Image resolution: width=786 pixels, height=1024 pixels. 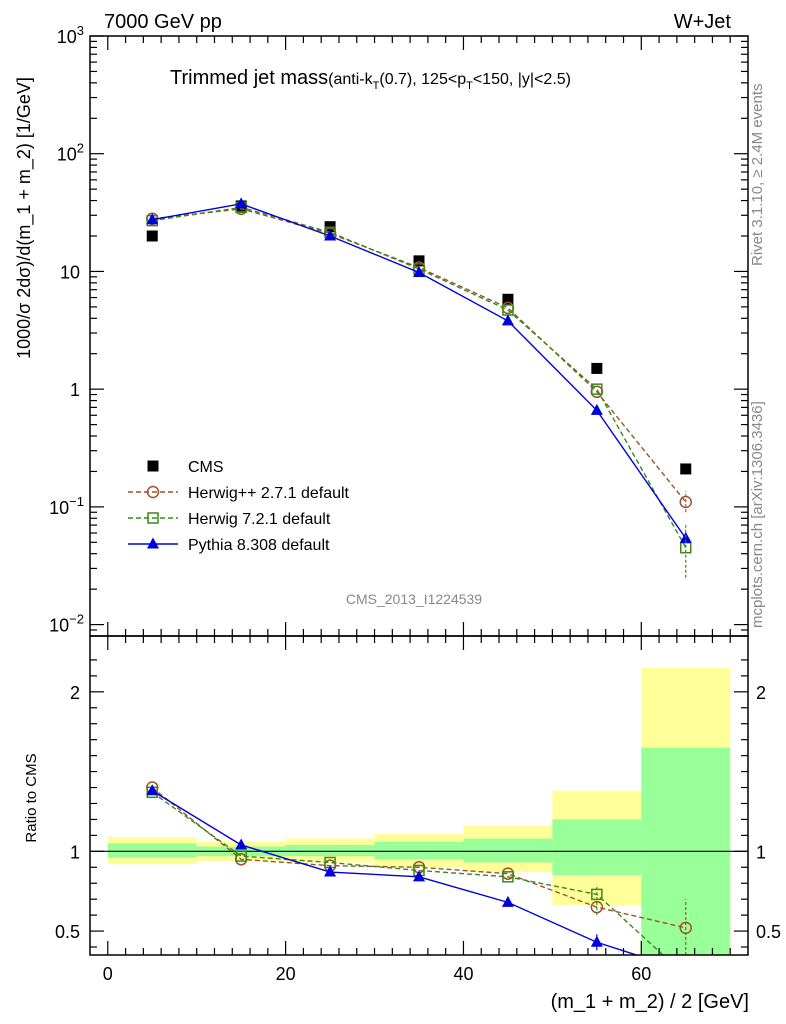 What do you see at coordinates (163, 22) in the screenshot?
I see `header-energy: 7000 GeV pp` at bounding box center [163, 22].